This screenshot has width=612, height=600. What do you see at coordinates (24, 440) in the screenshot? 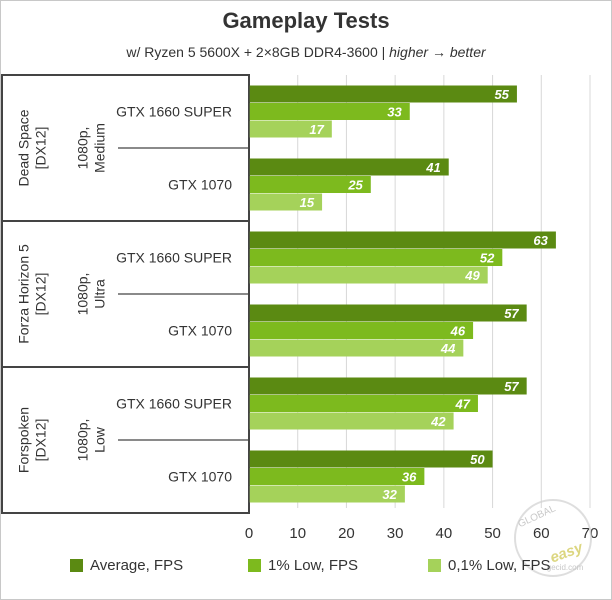
I see `game-label-line: Forspoken` at bounding box center [24, 440].